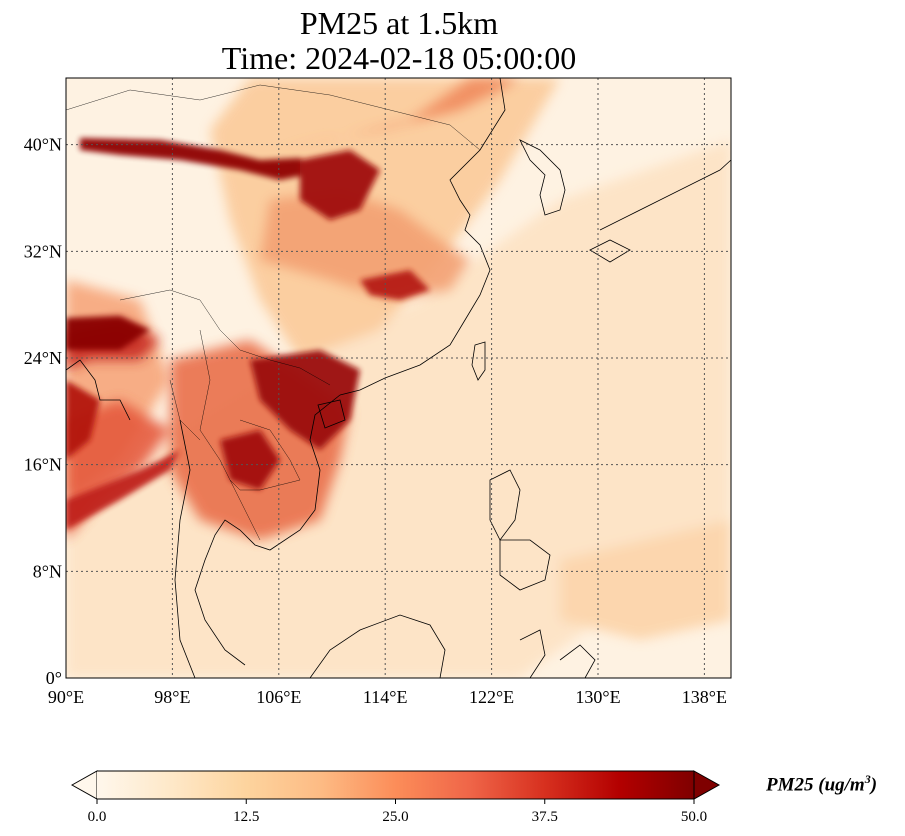 This screenshot has height=836, width=905. Describe the element at coordinates (97, 817) in the screenshot. I see `colorbar-tick-label: 0.0` at that location.